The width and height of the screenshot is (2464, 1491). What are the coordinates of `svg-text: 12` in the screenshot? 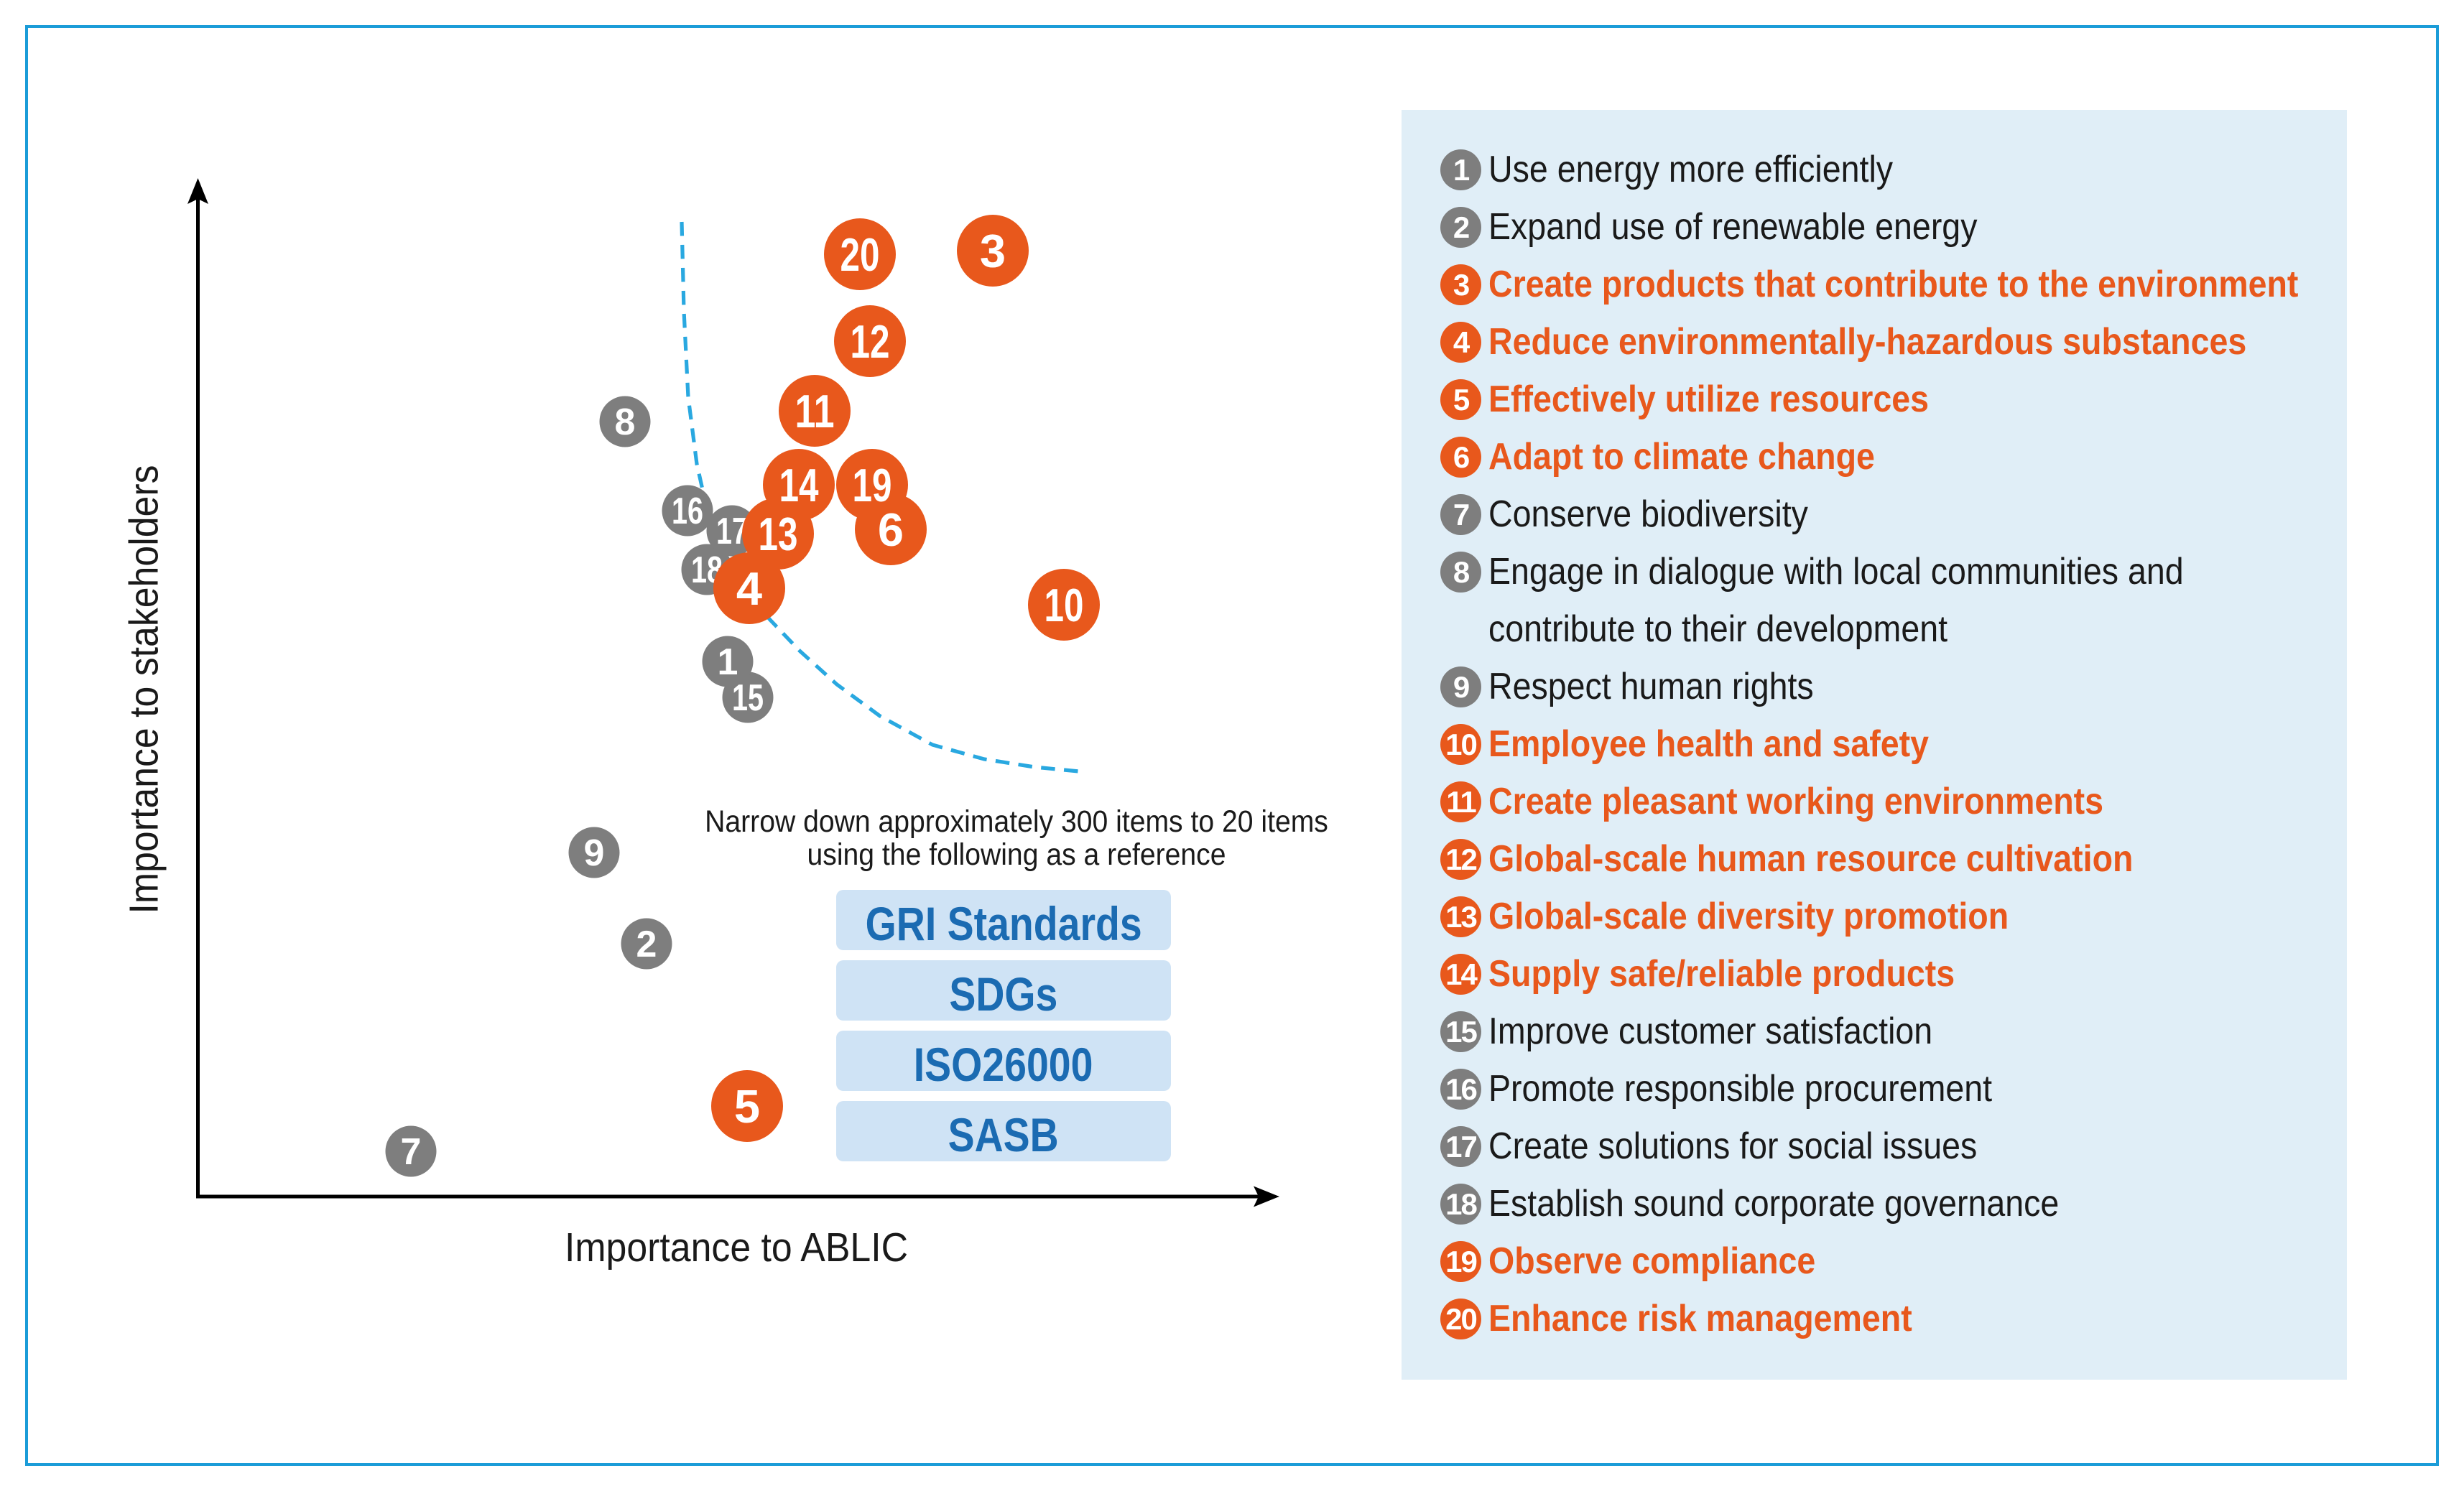 It's located at (870, 342).